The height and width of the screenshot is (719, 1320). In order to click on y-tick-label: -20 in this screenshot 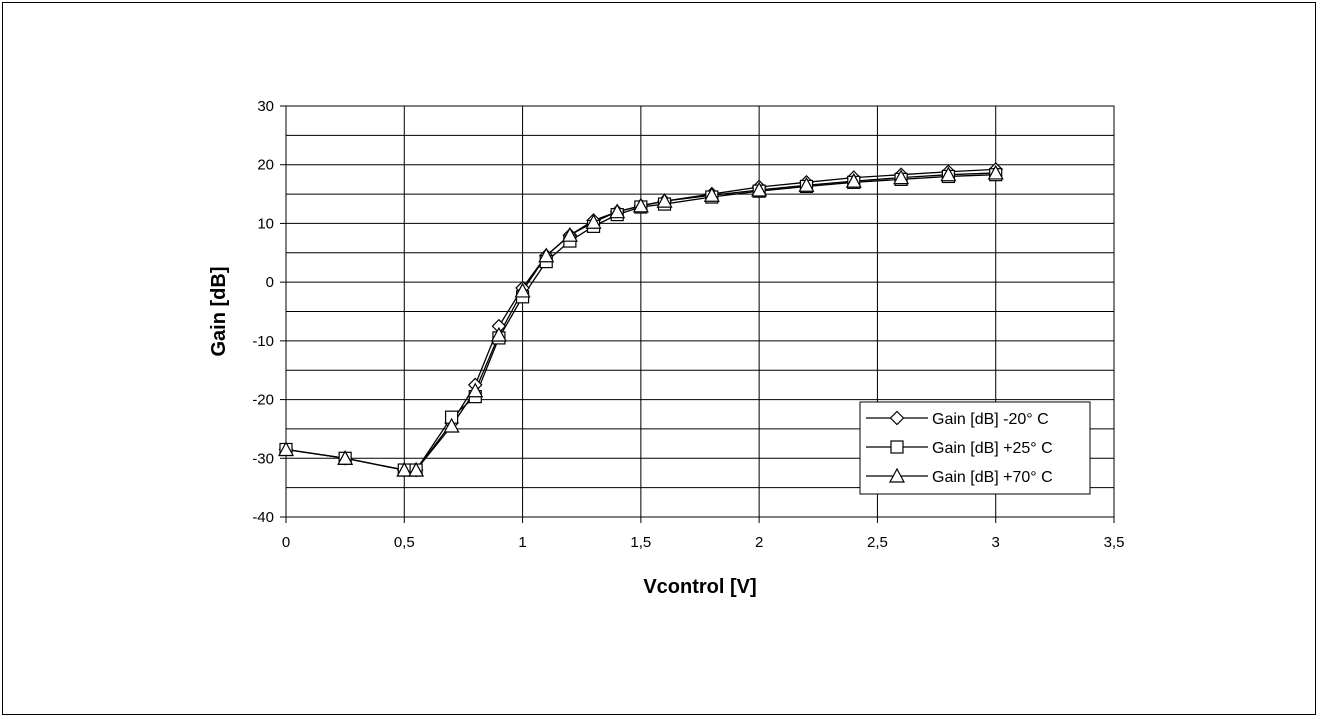, I will do `click(263, 400)`.